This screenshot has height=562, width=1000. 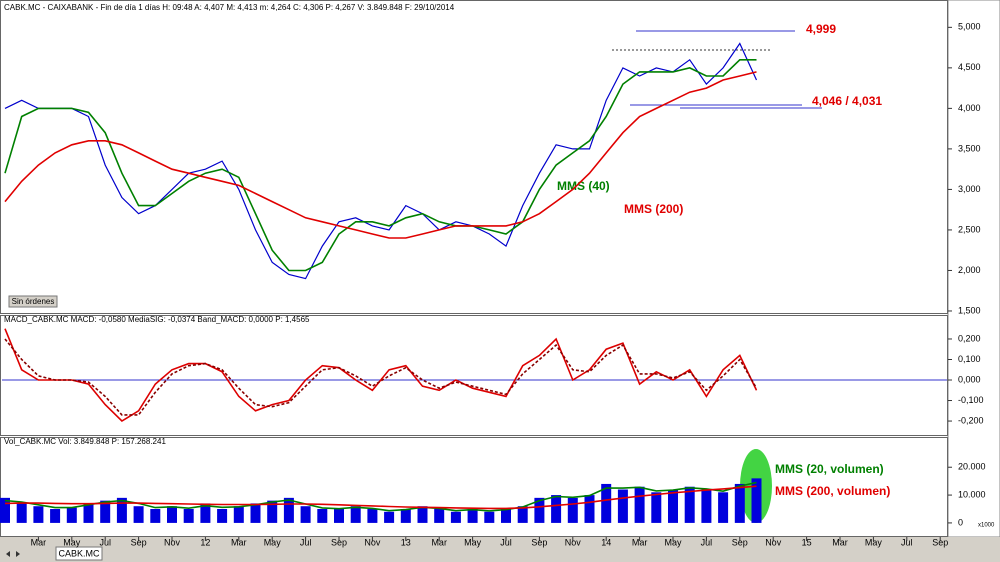 I want to click on series-label: MMS (200, volumen), so click(x=832, y=491).